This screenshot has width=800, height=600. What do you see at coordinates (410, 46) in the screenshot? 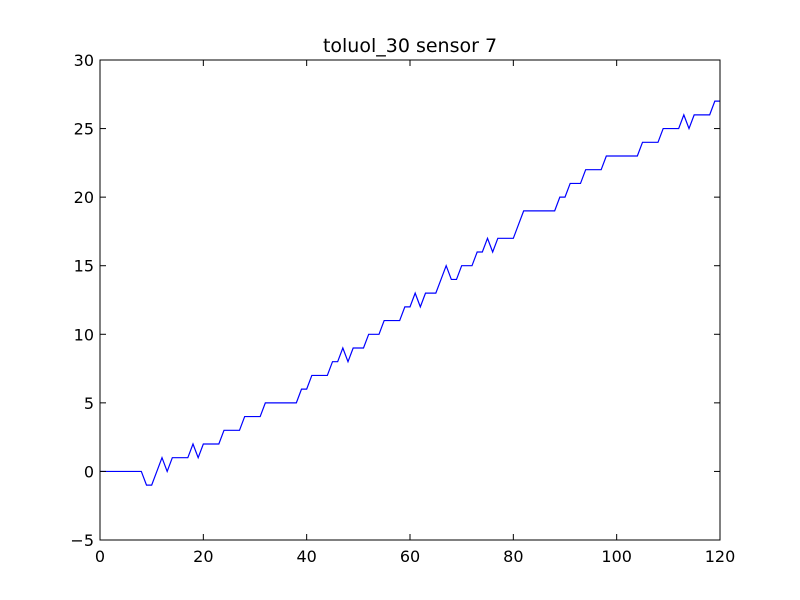
I see `chart-title: toluol_30 sensor 7` at bounding box center [410, 46].